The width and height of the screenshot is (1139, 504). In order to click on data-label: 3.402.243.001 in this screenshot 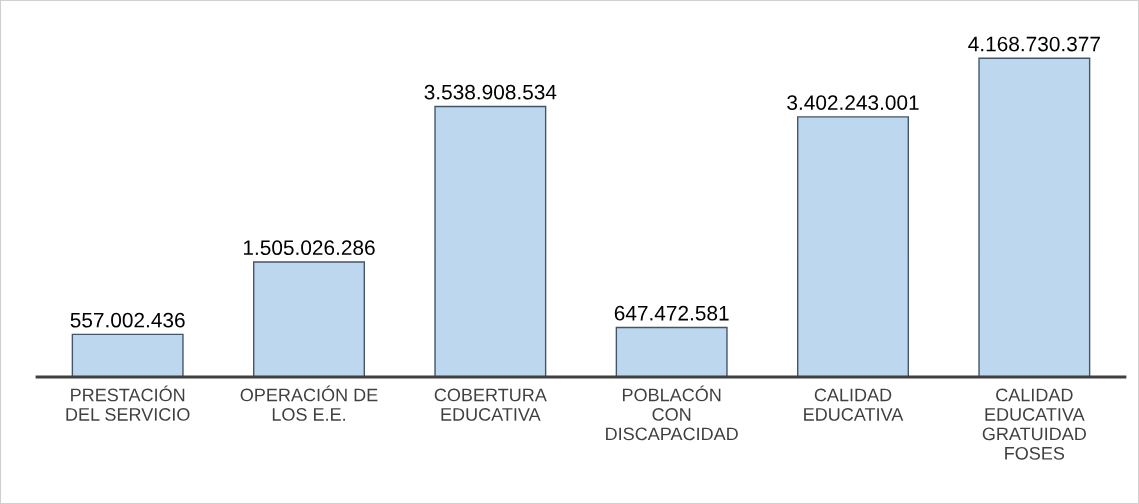, I will do `click(853, 102)`.